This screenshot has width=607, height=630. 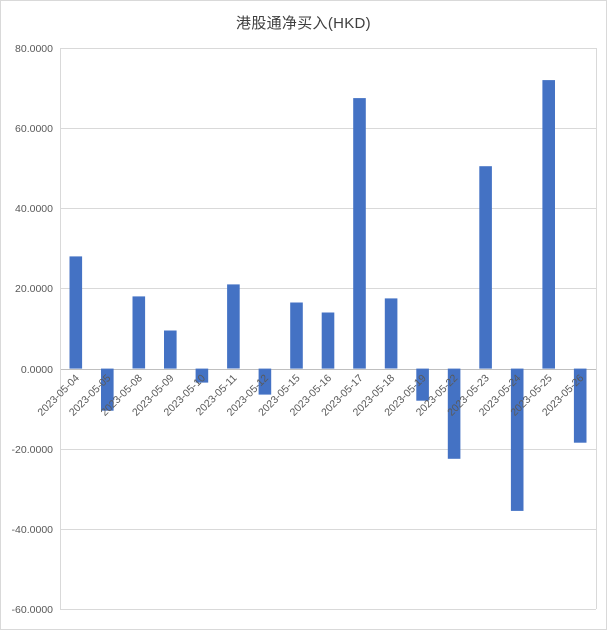 I want to click on y-tick-label: -60.0000, so click(x=33, y=610).